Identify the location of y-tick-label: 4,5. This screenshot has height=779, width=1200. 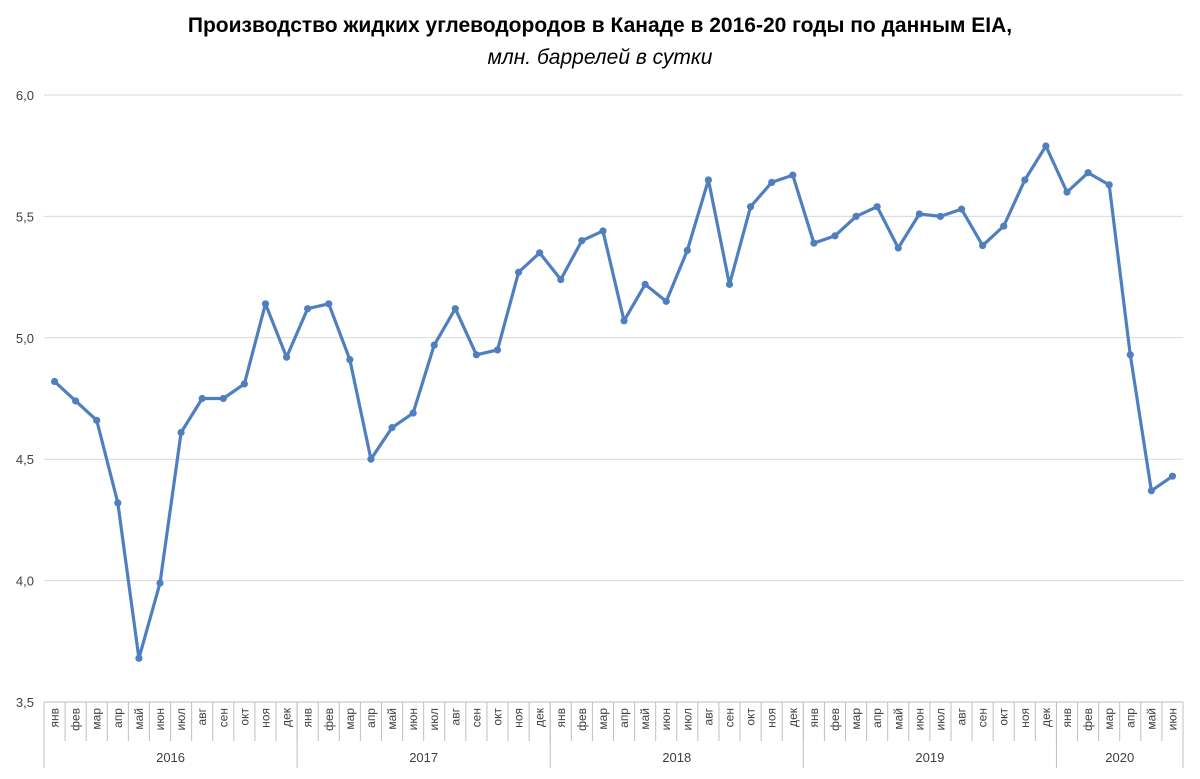
(25, 459).